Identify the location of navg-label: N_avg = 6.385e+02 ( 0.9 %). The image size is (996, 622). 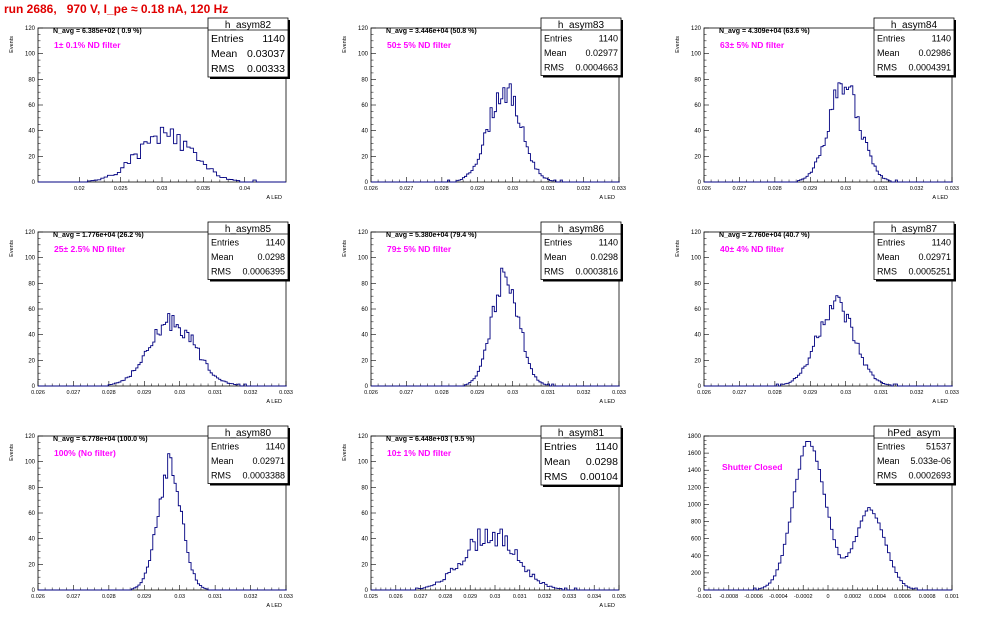
(97, 31).